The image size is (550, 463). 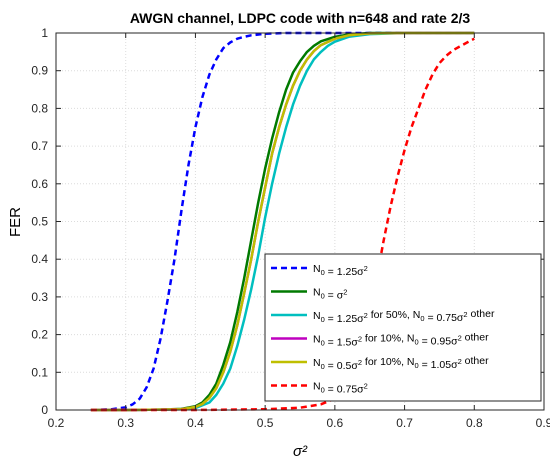 I want to click on y-tick-label: 0.2, so click(x=39, y=335).